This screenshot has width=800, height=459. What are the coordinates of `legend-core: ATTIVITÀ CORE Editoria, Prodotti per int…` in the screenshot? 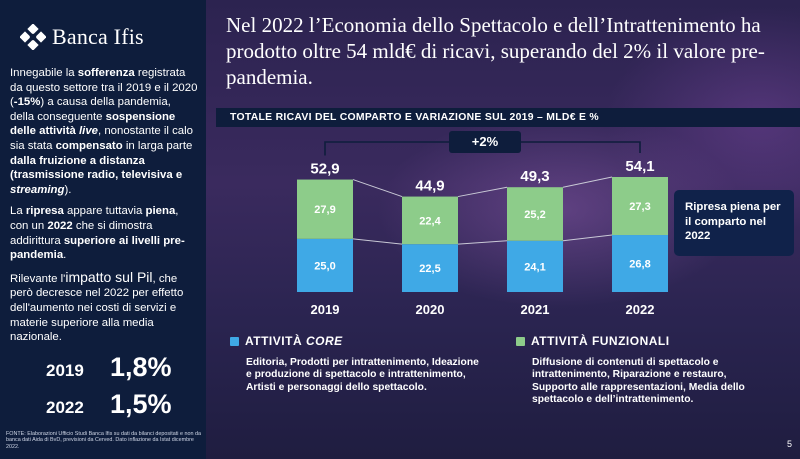 It's located at (355, 364).